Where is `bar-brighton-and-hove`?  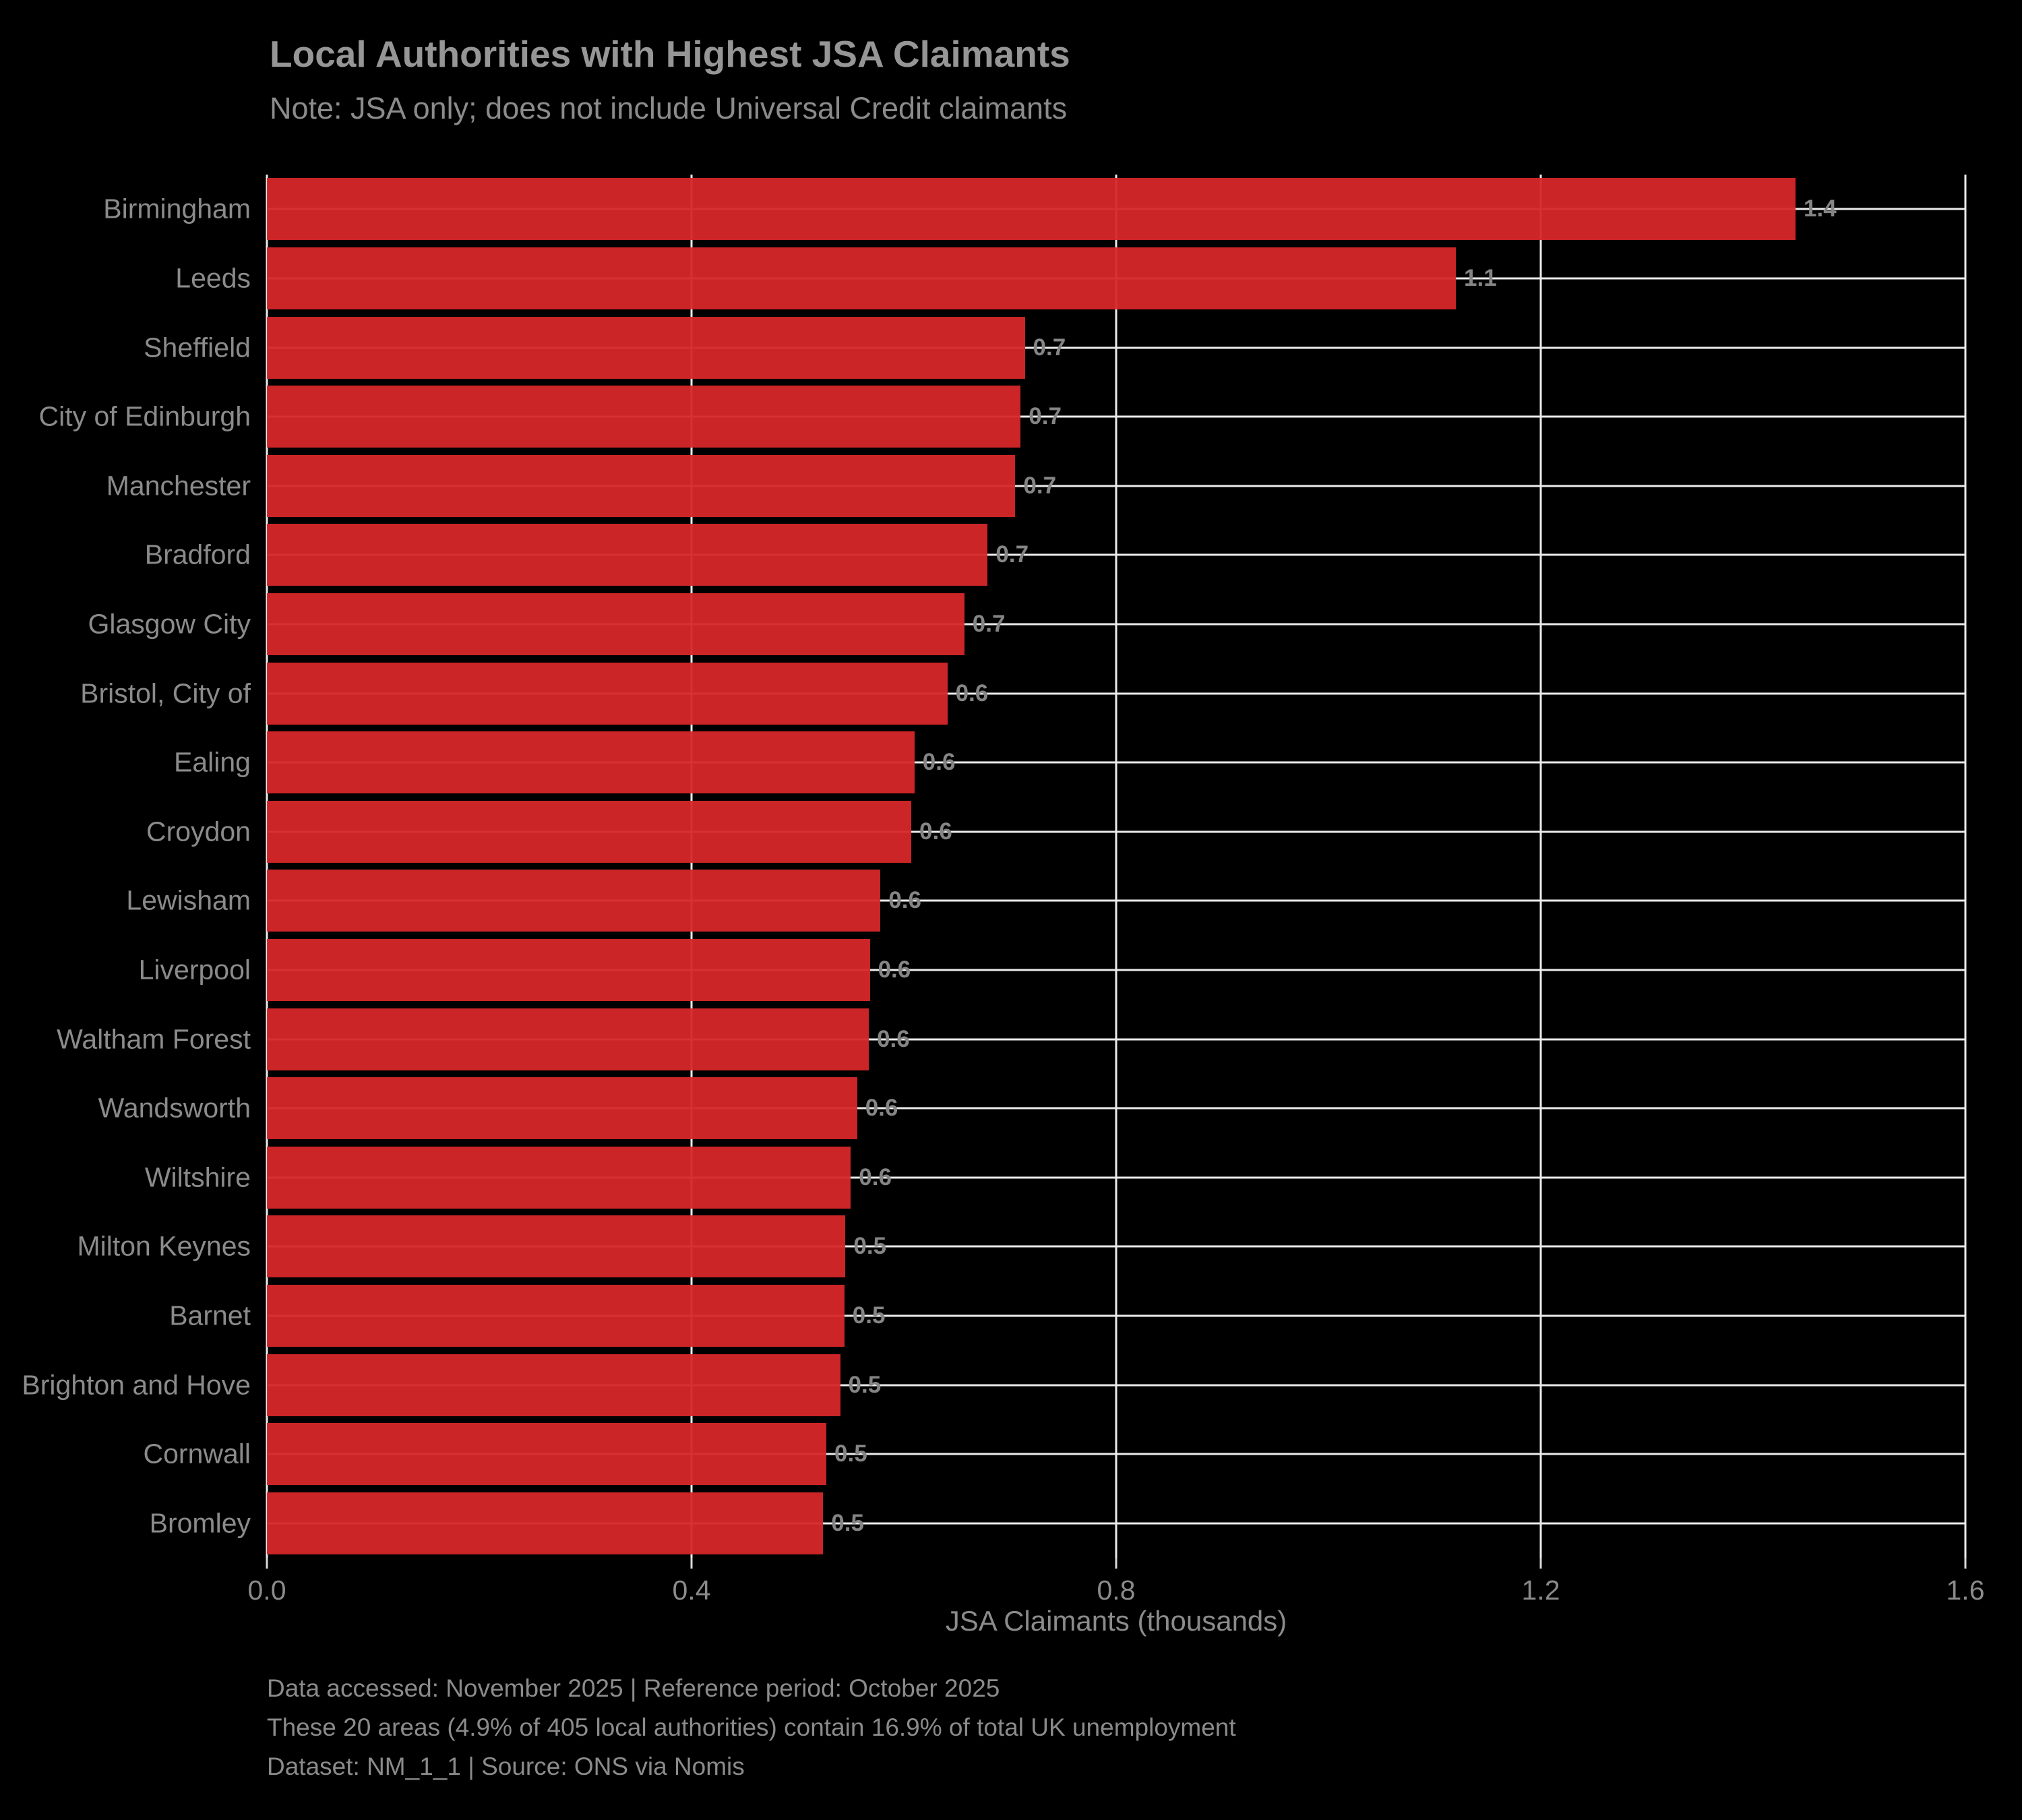
bar-brighton-and-hove is located at coordinates (553, 1385).